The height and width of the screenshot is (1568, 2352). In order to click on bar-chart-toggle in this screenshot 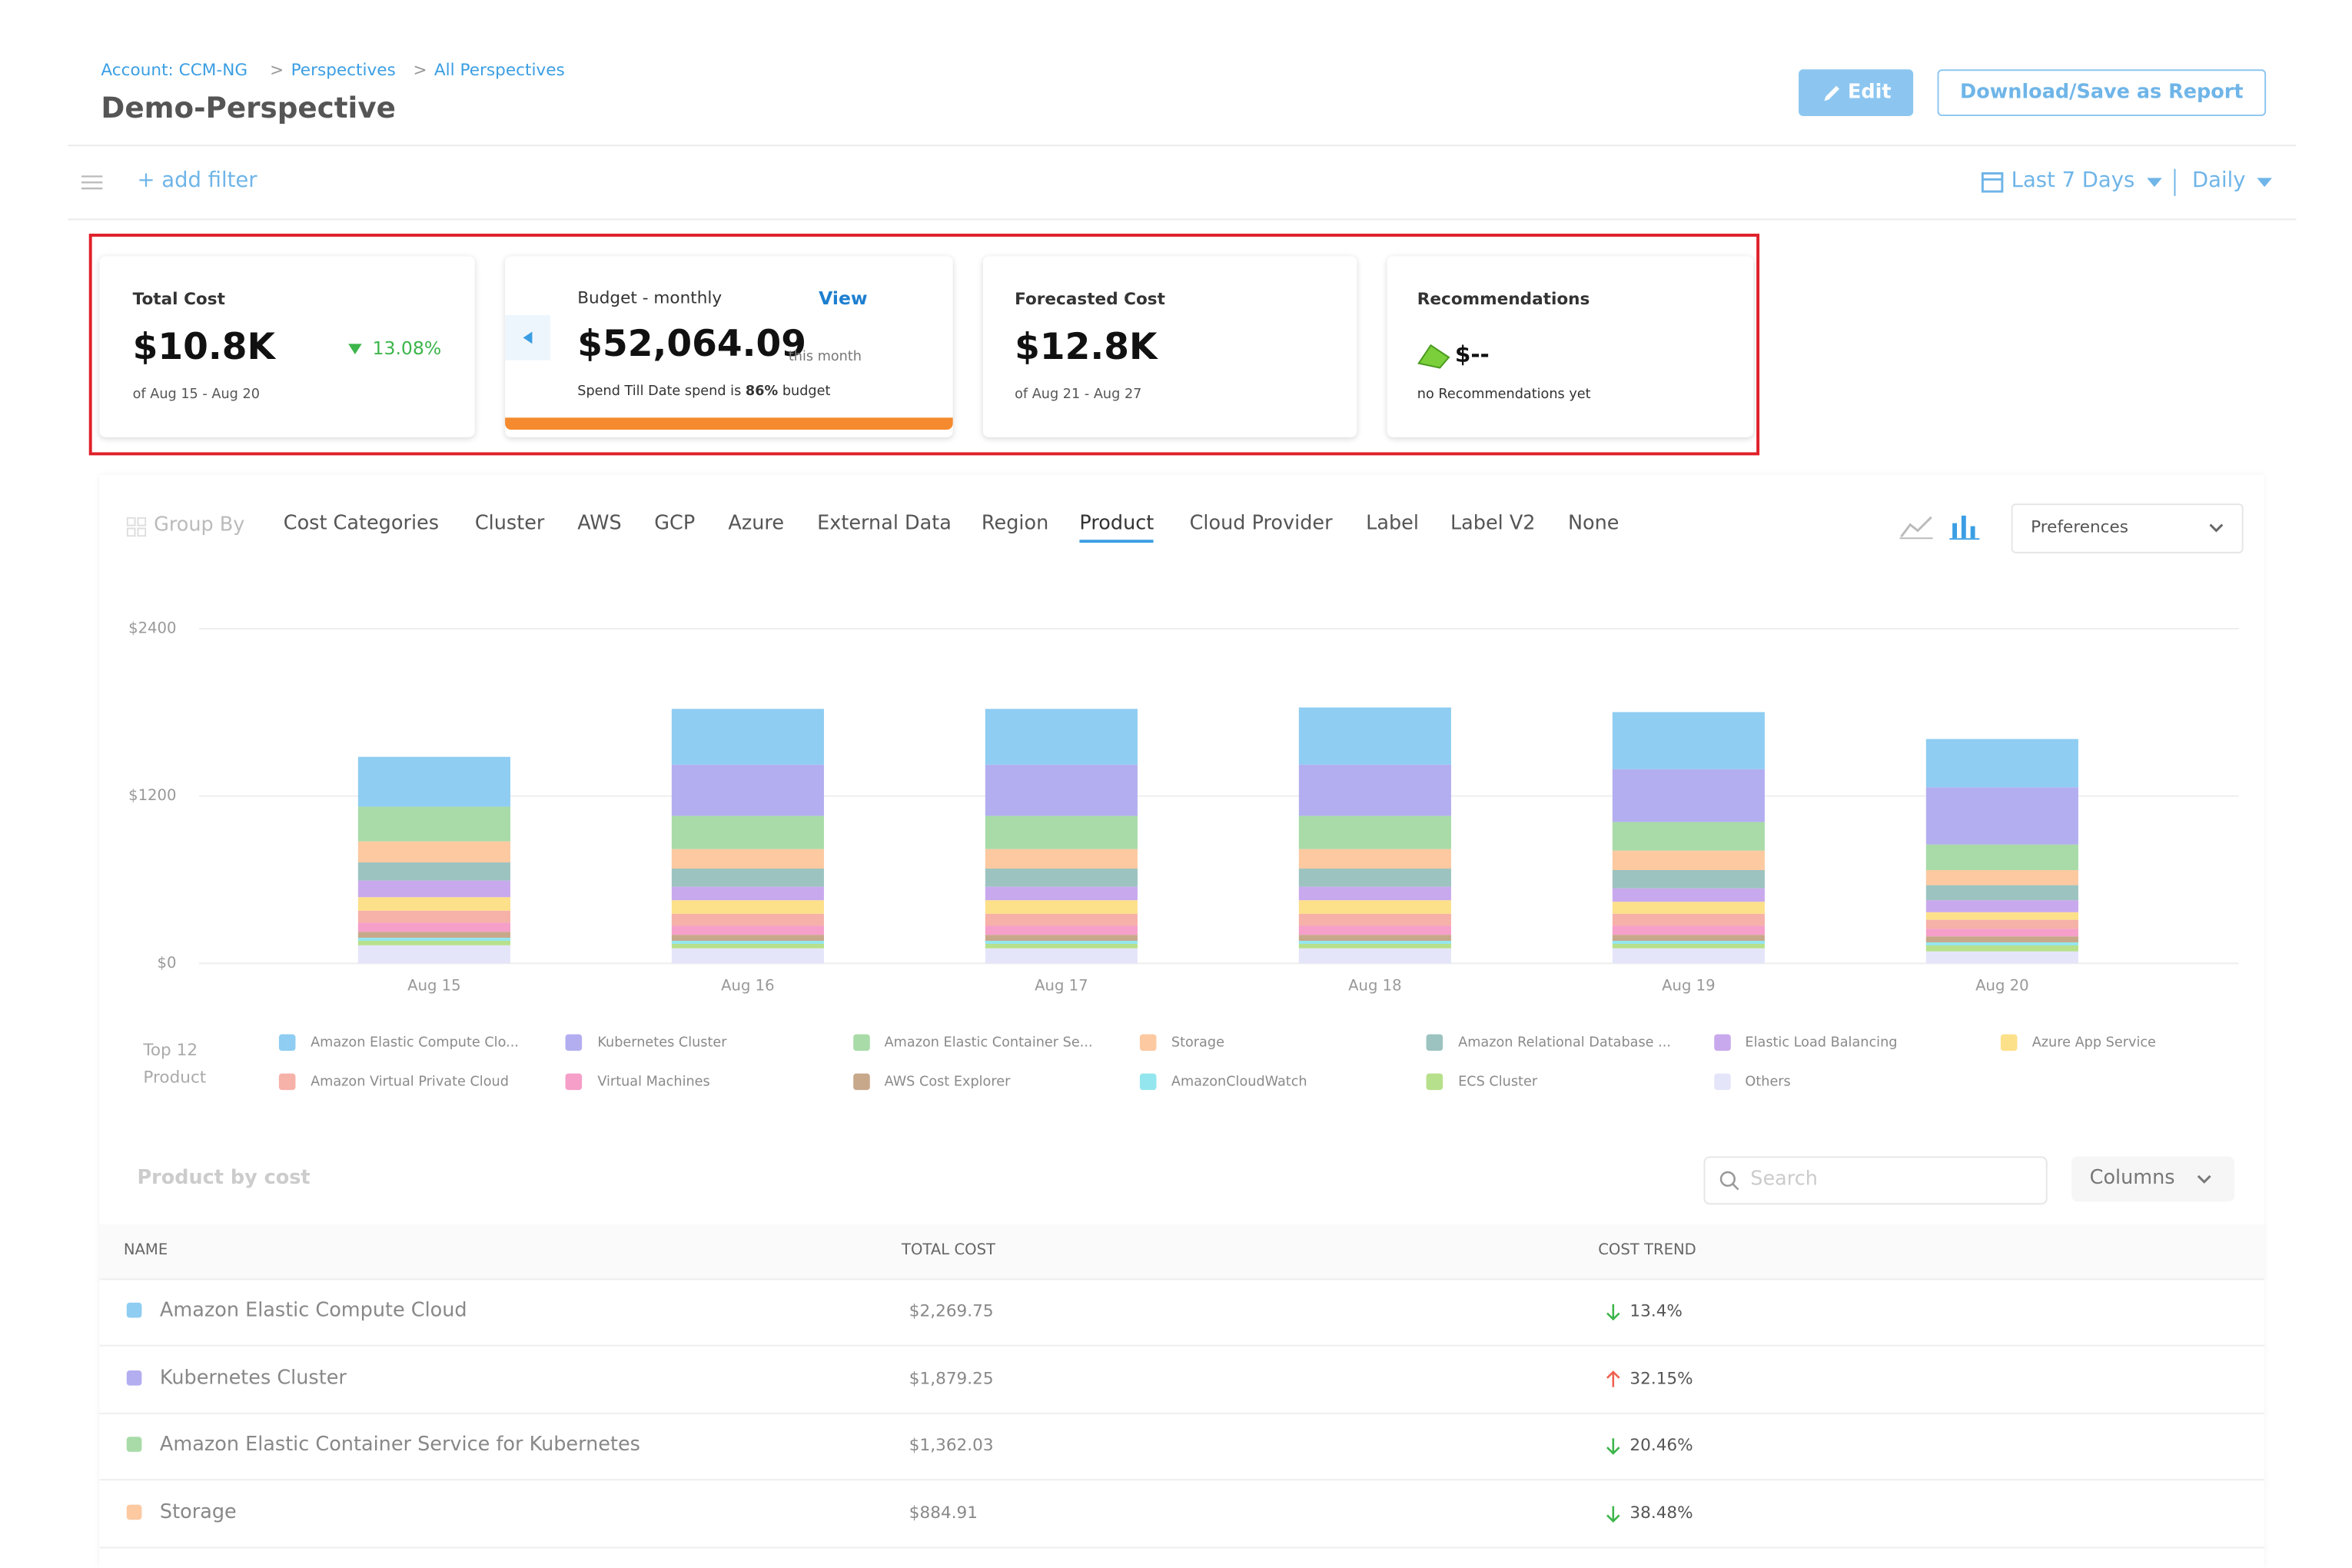, I will do `click(1964, 526)`.